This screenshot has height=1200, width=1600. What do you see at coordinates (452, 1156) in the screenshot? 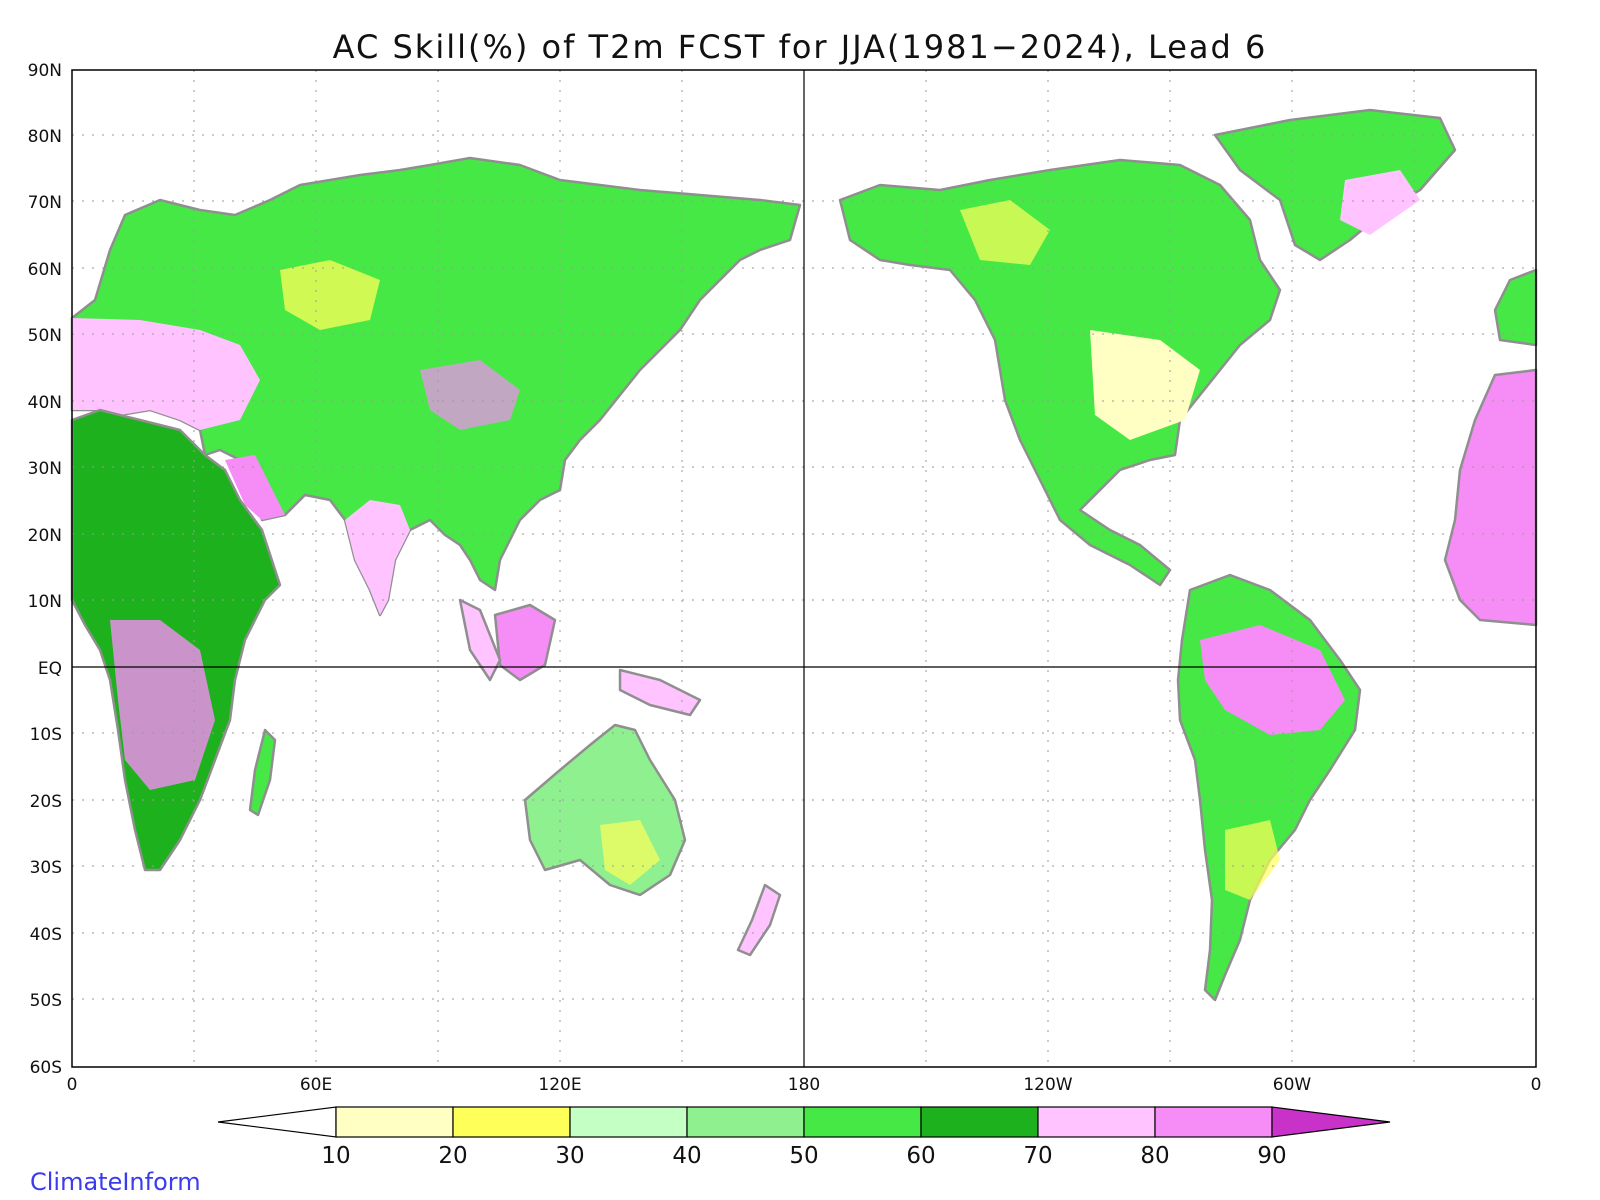
I see `colorbar-label: 20` at bounding box center [452, 1156].